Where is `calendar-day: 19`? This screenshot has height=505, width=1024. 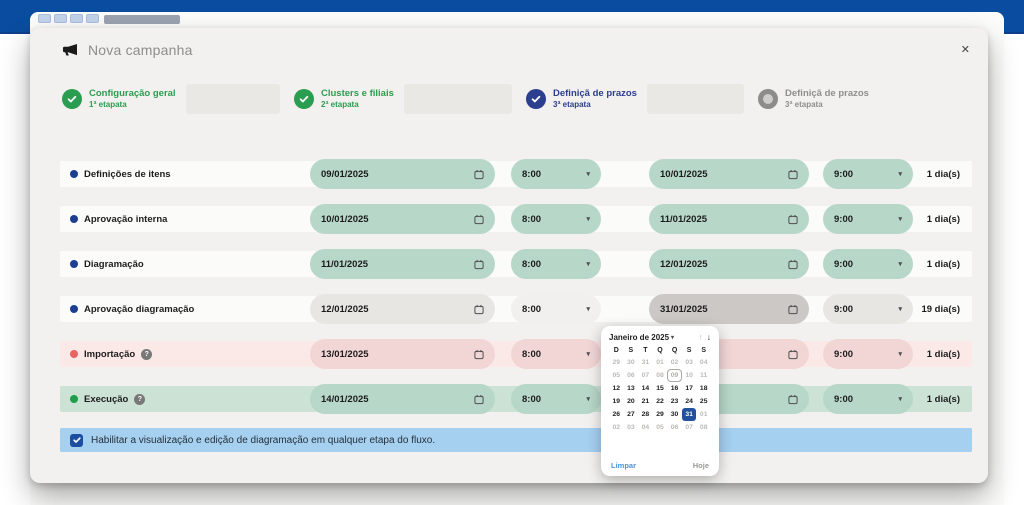
calendar-day: 19 is located at coordinates (616, 401).